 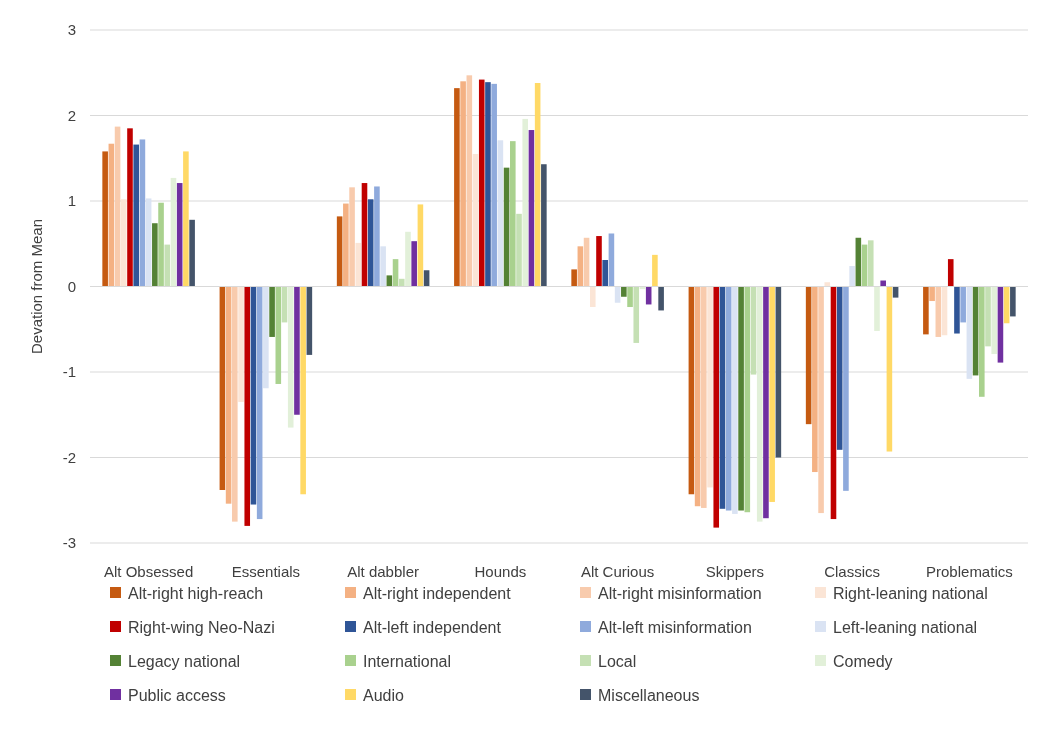 What do you see at coordinates (71, 201) in the screenshot?
I see `y-tick-label: 1` at bounding box center [71, 201].